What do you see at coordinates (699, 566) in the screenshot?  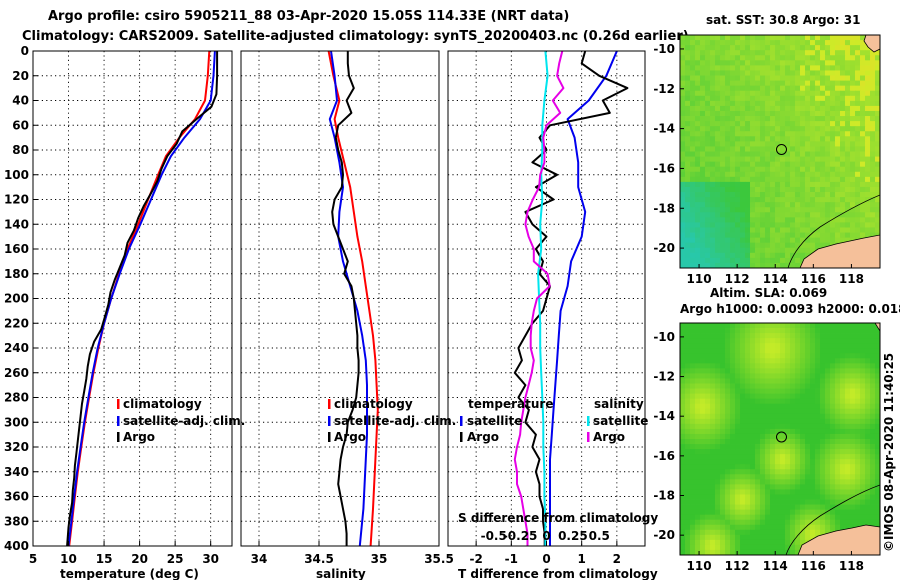 I see `lon-tick-label: 110` at bounding box center [699, 566].